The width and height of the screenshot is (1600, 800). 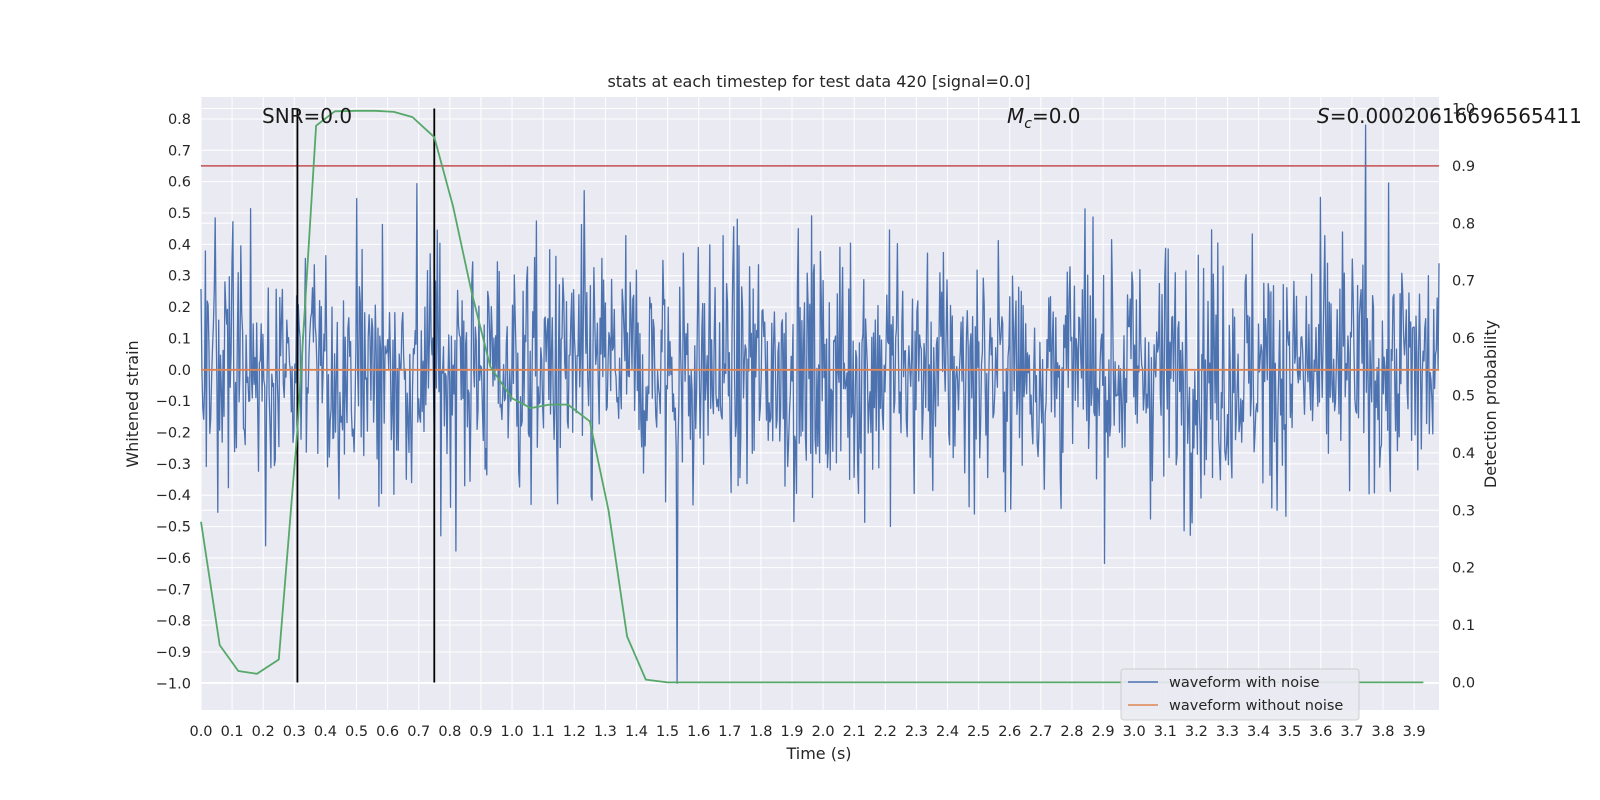 I want to click on chirp-mass-annotation: Mc=0.0, so click(x=1044, y=118).